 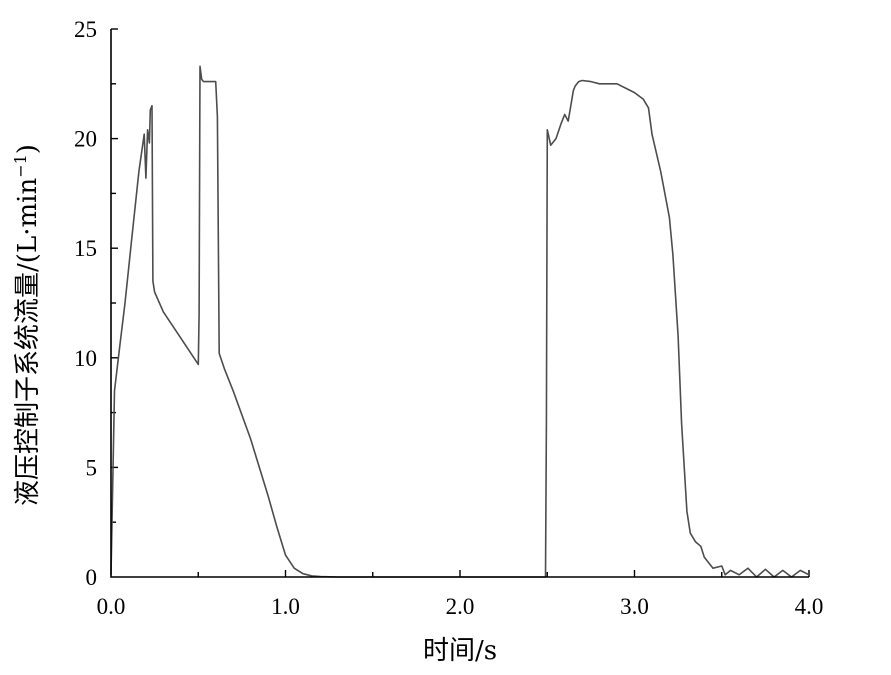 I want to click on y-tick-label: 20, so click(x=85, y=139).